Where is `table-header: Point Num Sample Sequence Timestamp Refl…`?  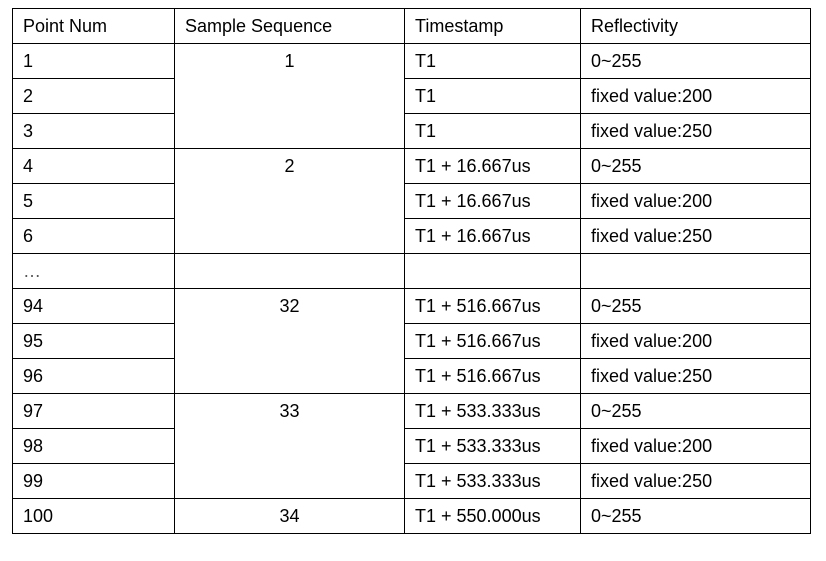
table-header: Point Num Sample Sequence Timestamp Refl… is located at coordinates (411, 26).